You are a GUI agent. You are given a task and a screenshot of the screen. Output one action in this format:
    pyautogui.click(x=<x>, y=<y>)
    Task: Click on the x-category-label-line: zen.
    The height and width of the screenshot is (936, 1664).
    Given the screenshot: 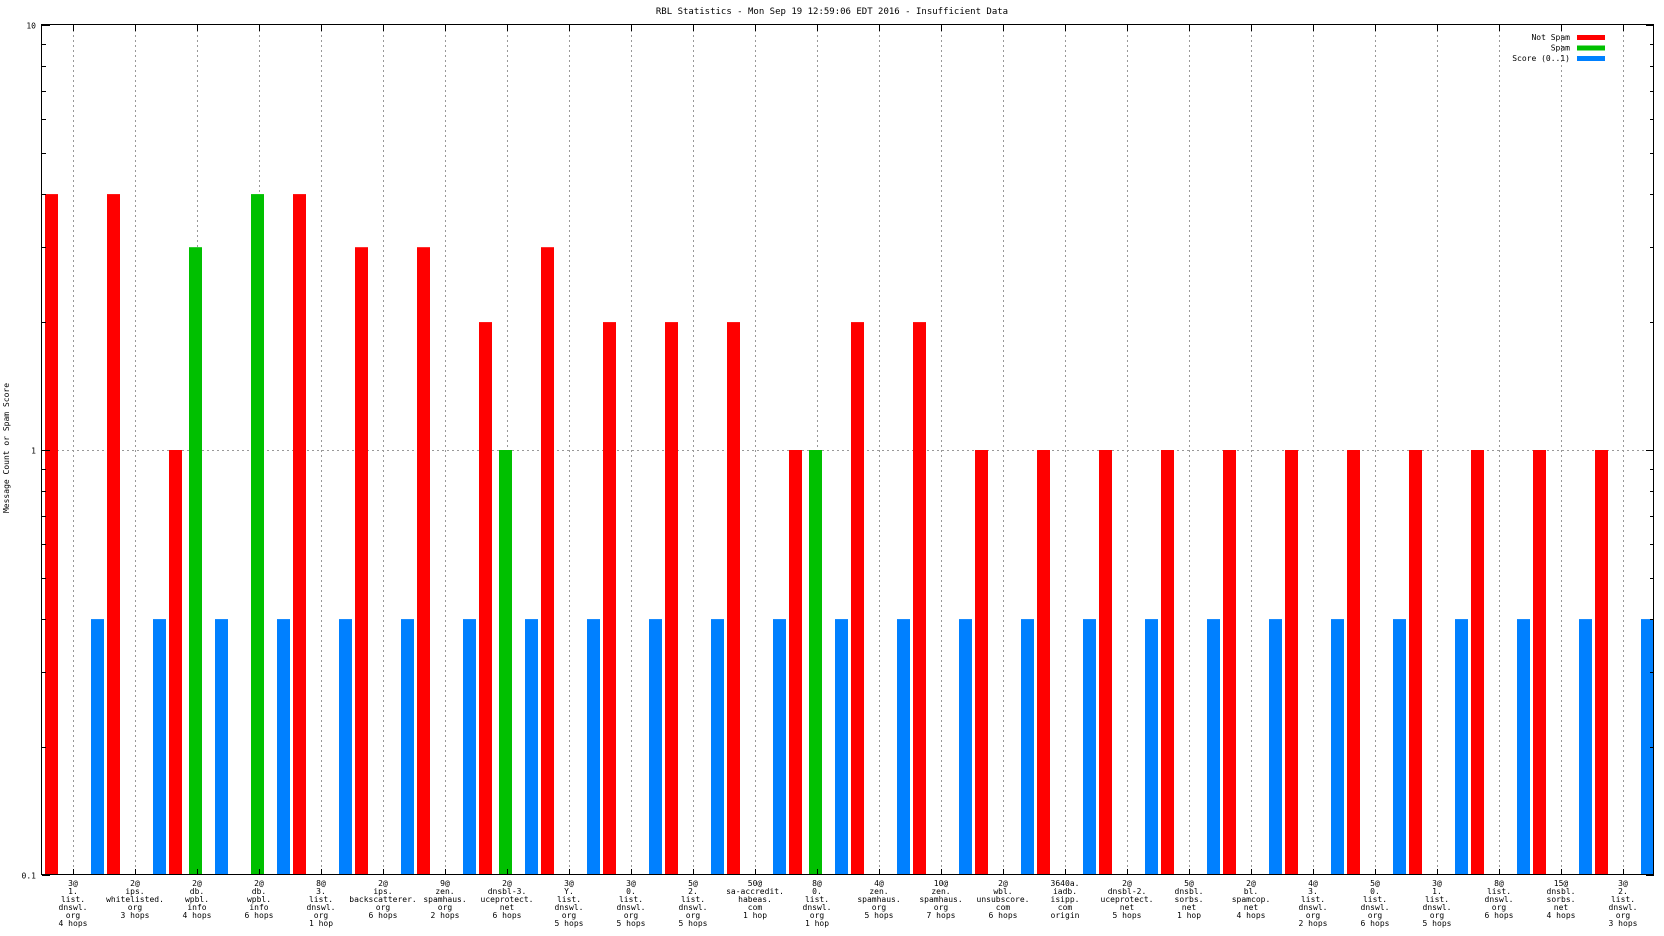 What is the action you would take?
    pyautogui.click(x=940, y=891)
    